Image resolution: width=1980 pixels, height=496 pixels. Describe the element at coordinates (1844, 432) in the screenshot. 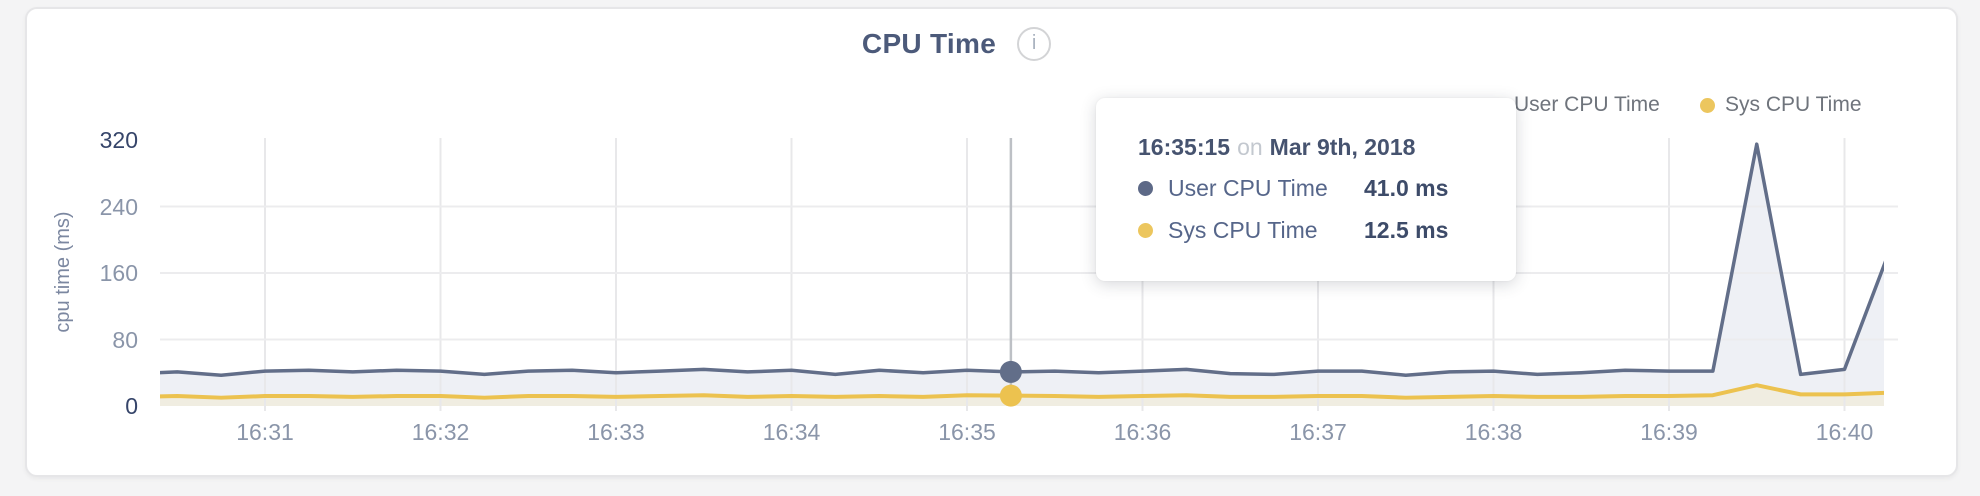

I see `x-tick-label: 16:40` at that location.